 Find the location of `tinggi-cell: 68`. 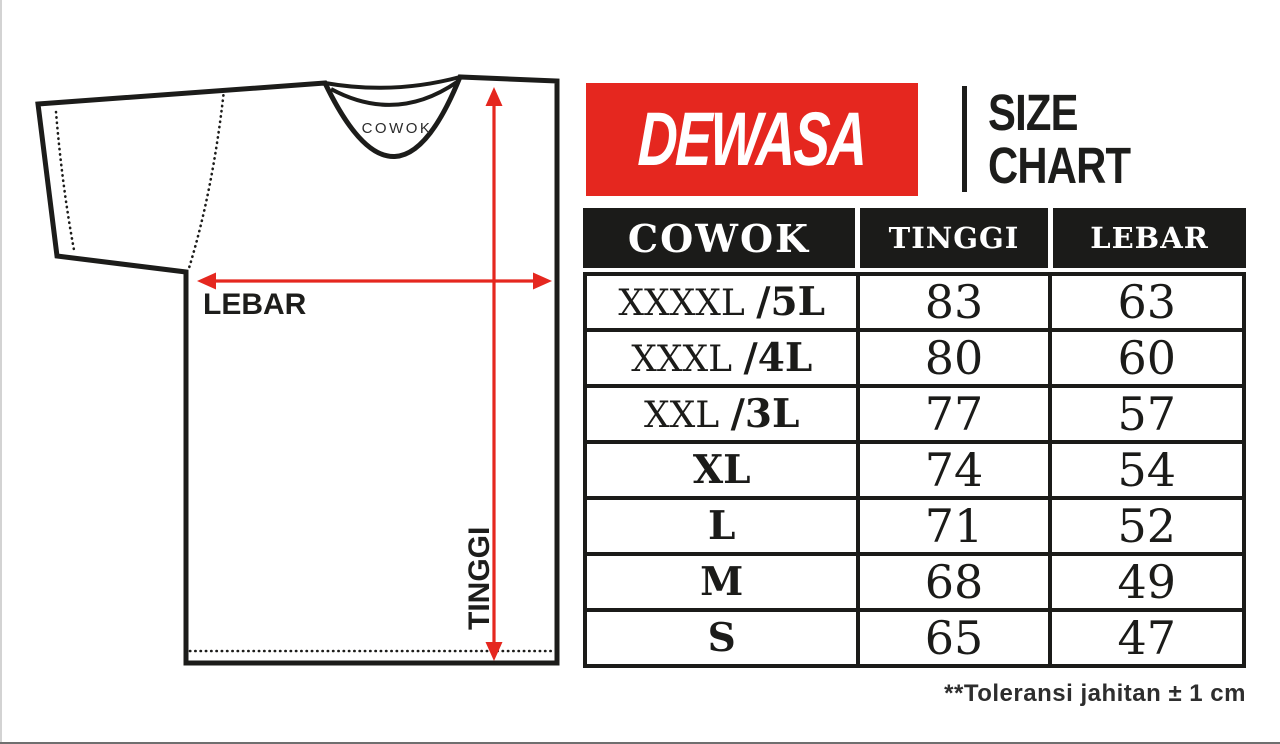

tinggi-cell: 68 is located at coordinates (954, 582).